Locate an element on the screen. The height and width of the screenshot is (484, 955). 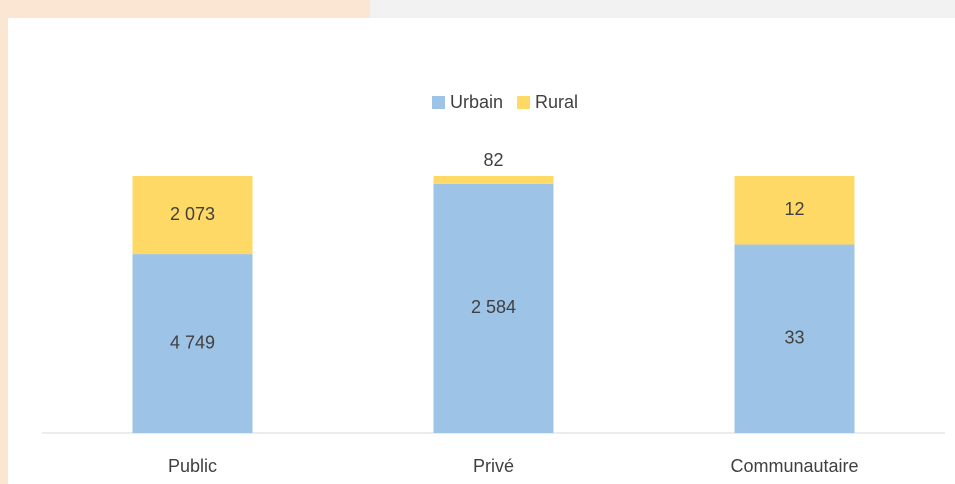
data-label: 33 is located at coordinates (794, 338).